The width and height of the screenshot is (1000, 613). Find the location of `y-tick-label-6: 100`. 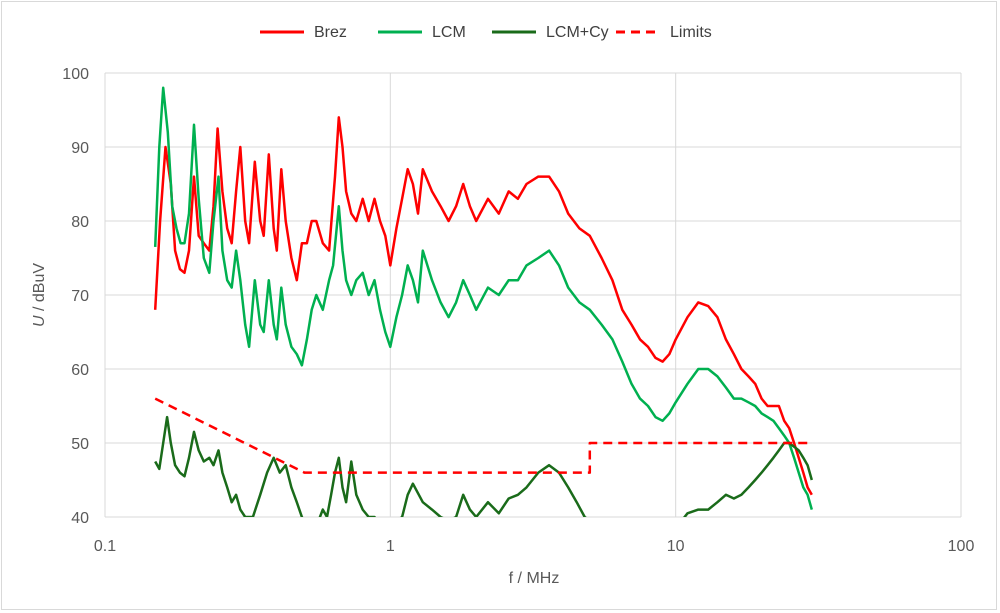

y-tick-label-6: 100 is located at coordinates (75, 74).